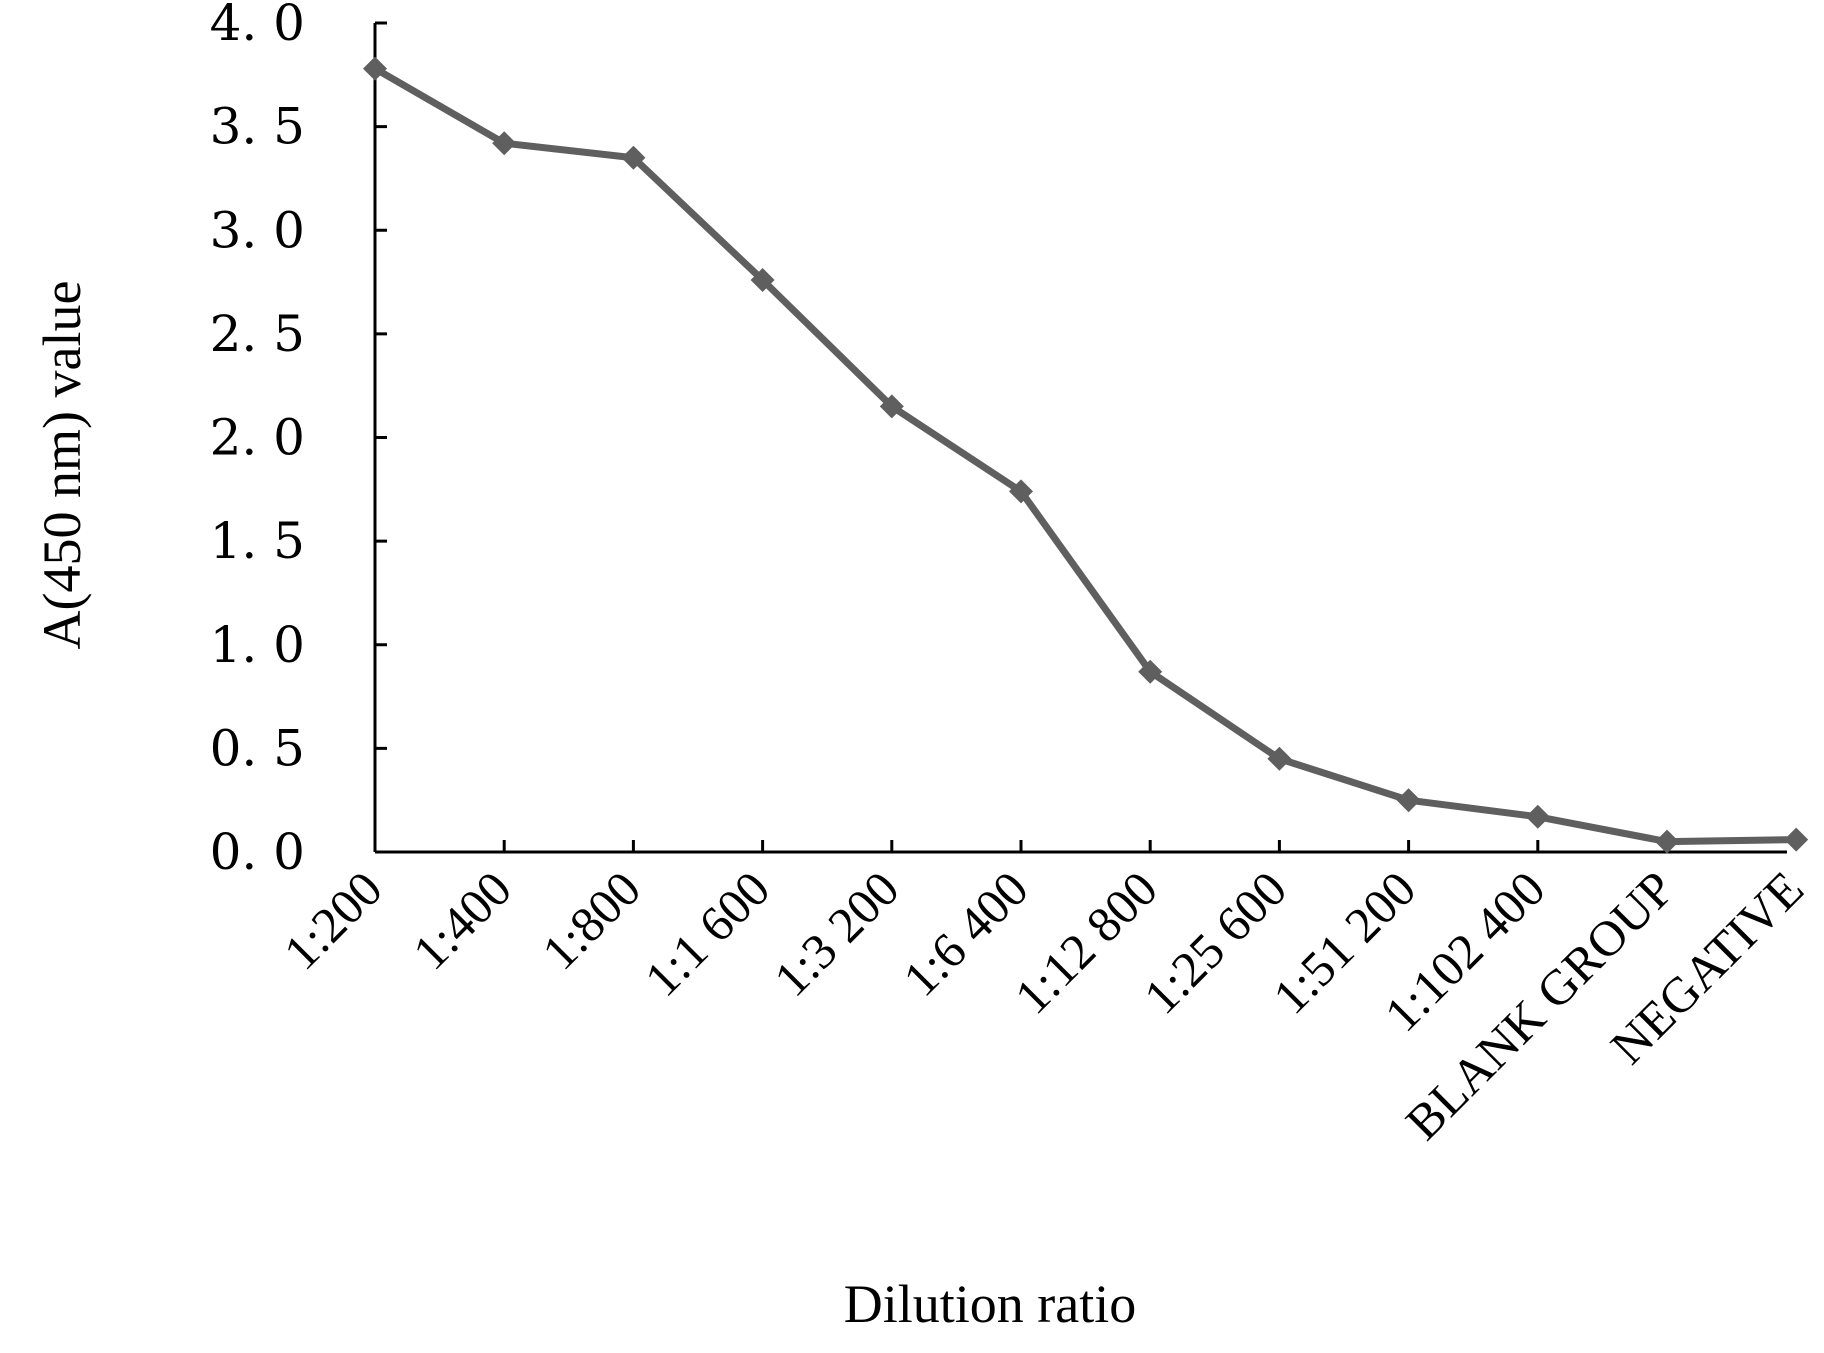 The height and width of the screenshot is (1353, 1824). What do you see at coordinates (257, 26) in the screenshot?
I see `y-tick-label: 4. 0` at bounding box center [257, 26].